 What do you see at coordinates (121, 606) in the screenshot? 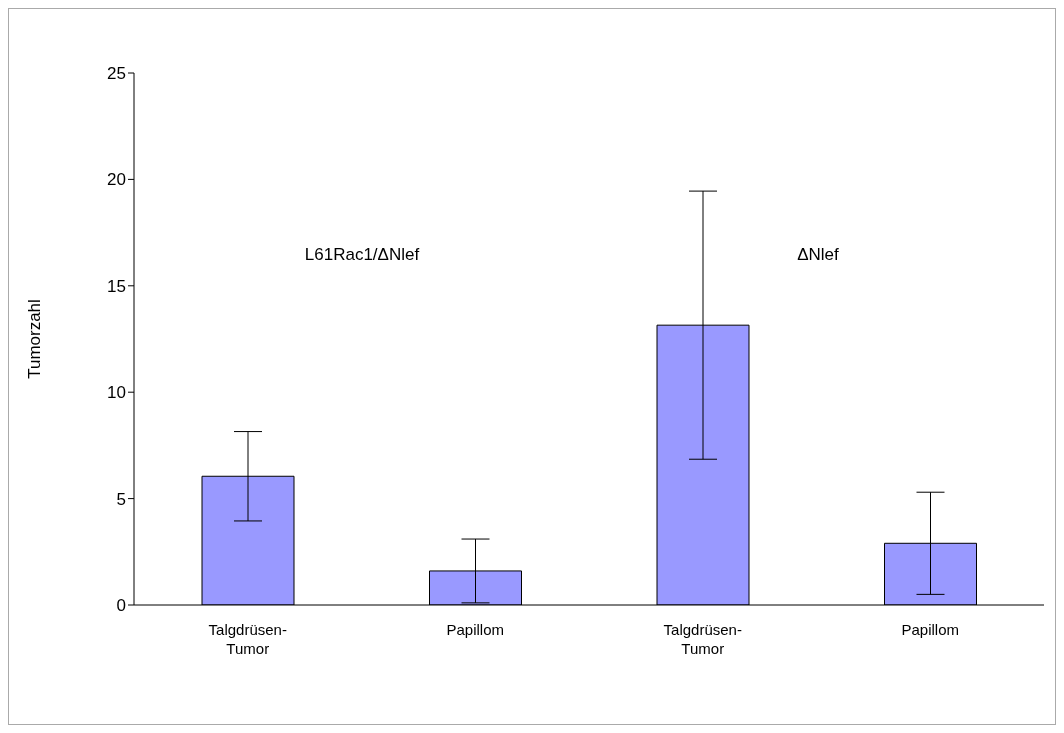
I see `y-tick-label: 0` at bounding box center [121, 606].